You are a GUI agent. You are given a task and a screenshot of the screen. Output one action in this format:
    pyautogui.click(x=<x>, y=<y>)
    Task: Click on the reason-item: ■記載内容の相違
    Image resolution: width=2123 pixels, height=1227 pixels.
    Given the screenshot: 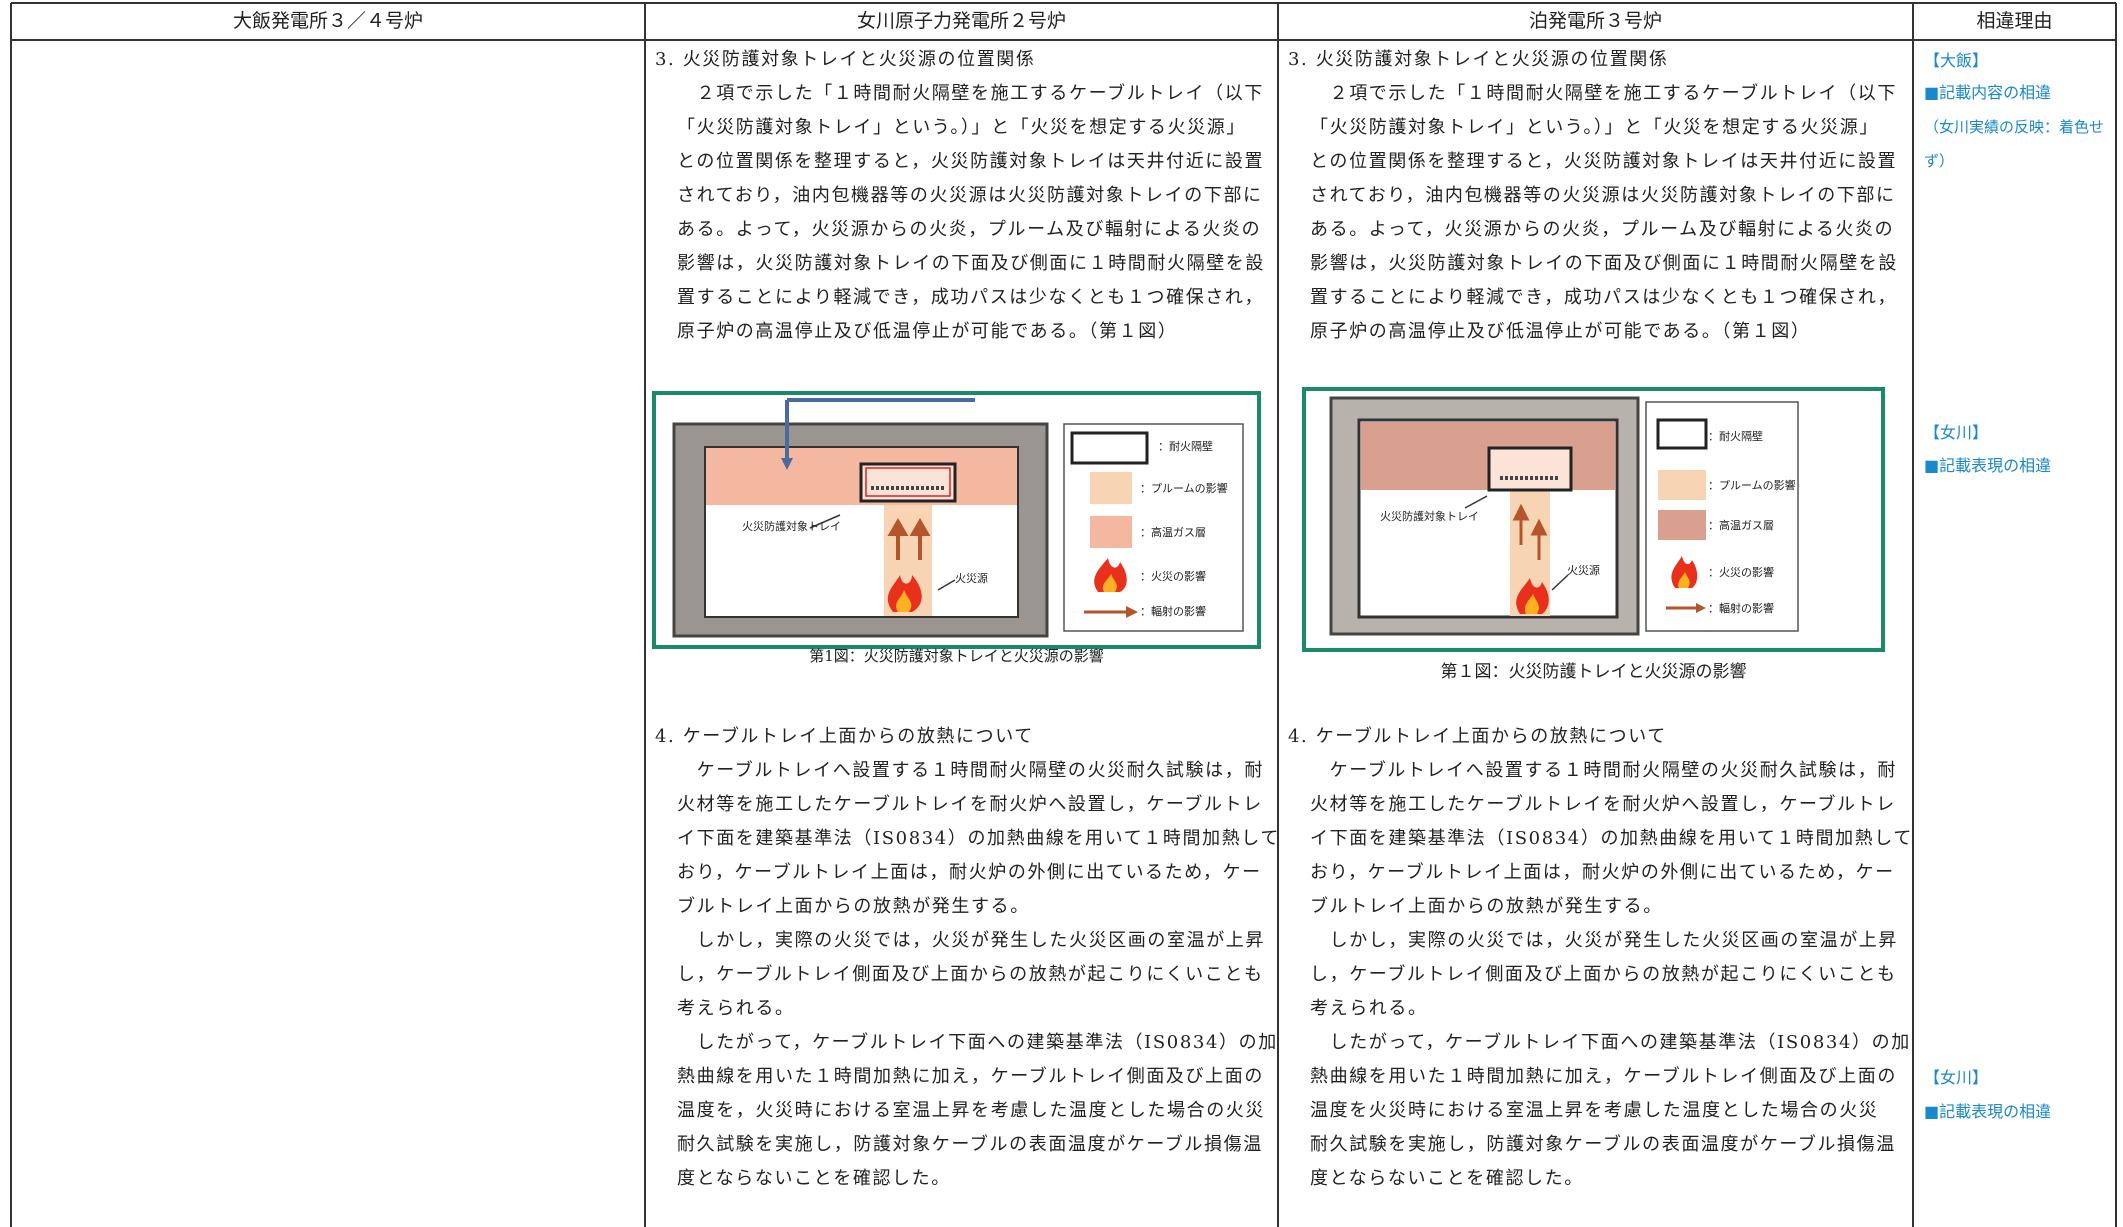 What is the action you would take?
    pyautogui.click(x=1988, y=92)
    